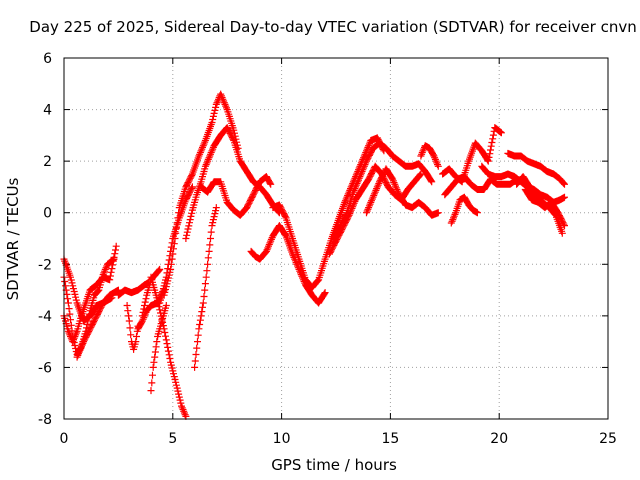 Image resolution: width=640 pixels, height=480 pixels. What do you see at coordinates (45, 265) in the screenshot?
I see `y-tick-label: -2` at bounding box center [45, 265].